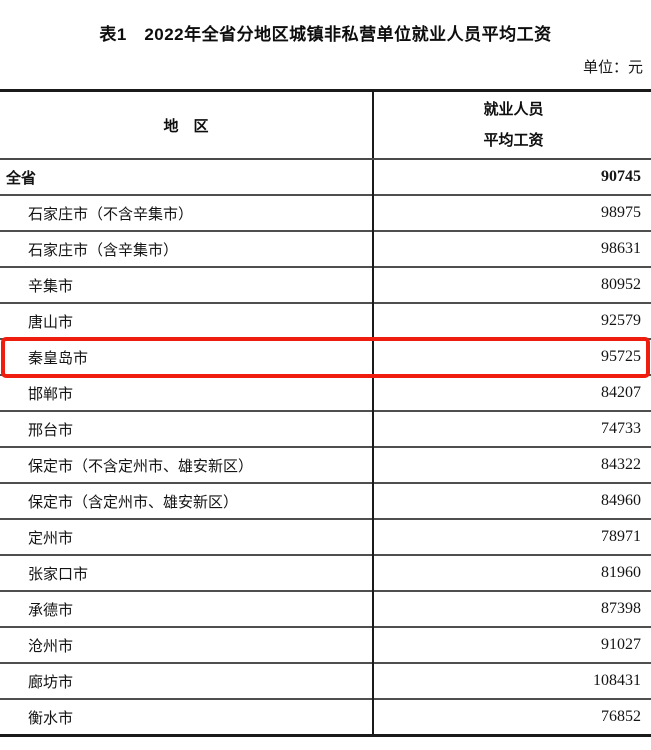  I want to click on value-cell: 108431, so click(511, 680).